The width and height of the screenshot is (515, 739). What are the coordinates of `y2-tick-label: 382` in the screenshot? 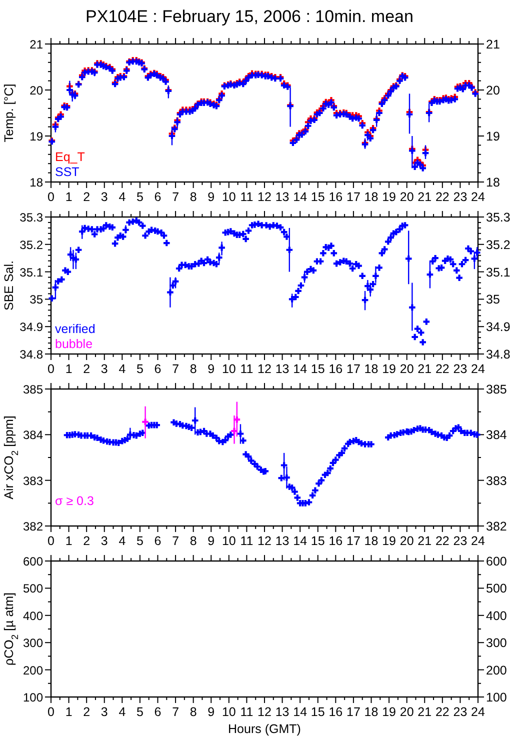 It's located at (496, 527).